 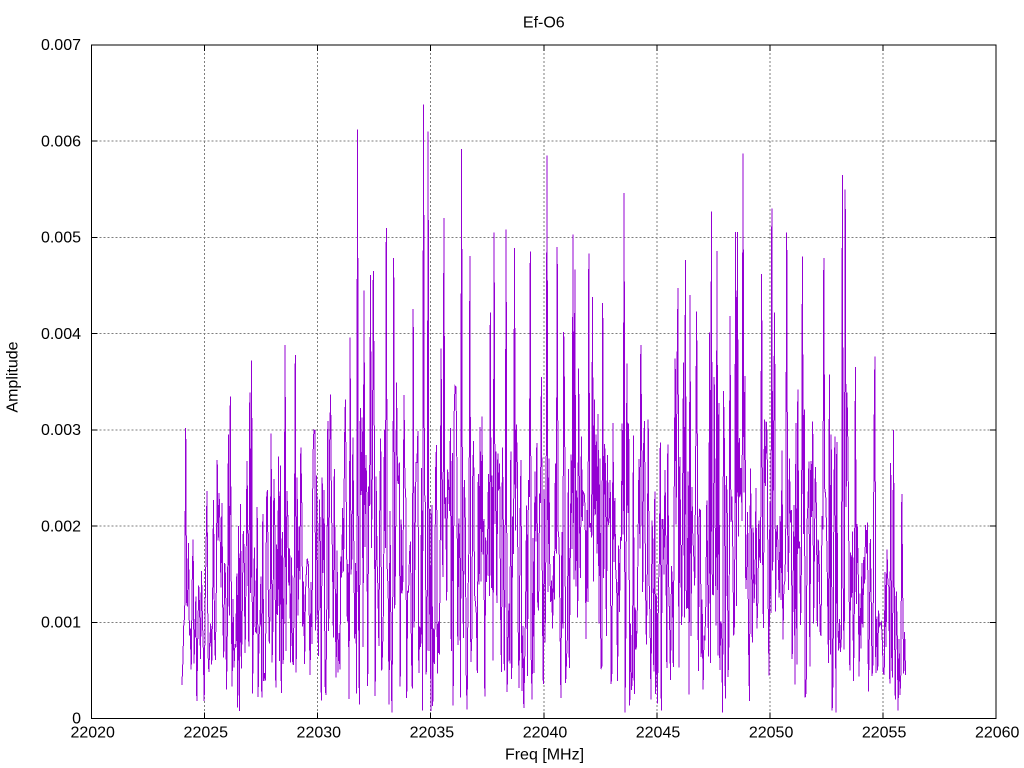 What do you see at coordinates (658, 733) in the screenshot?
I see `svg-text: 22045` at bounding box center [658, 733].